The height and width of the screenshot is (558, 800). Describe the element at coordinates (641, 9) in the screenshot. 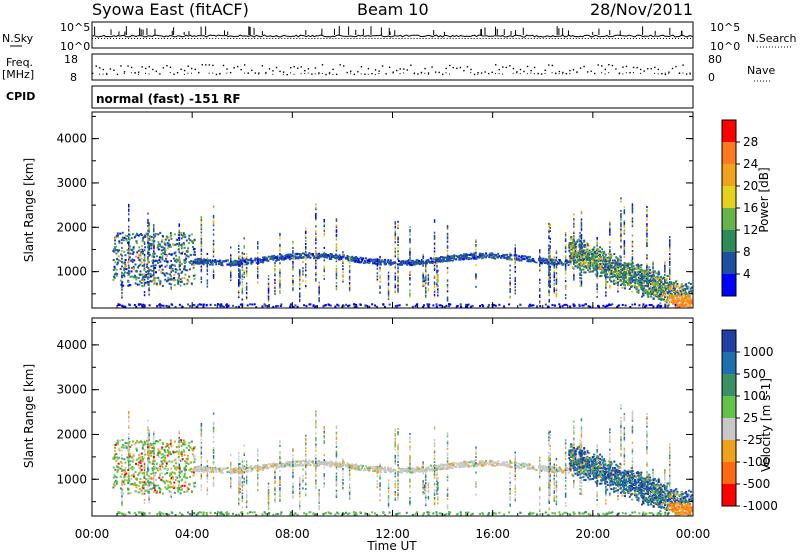

I see `date-title: 28/Nov/2011` at that location.